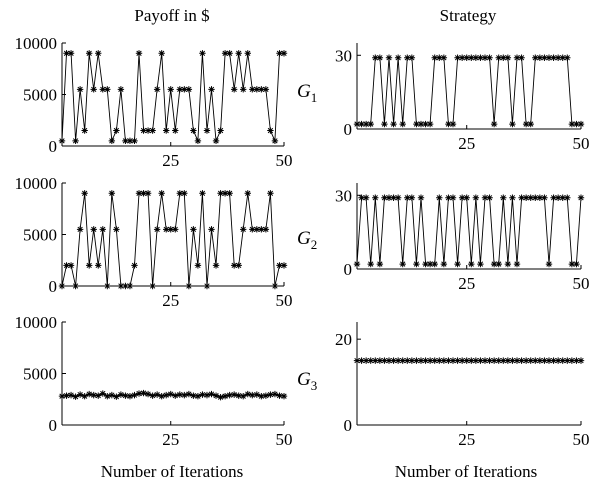 The image size is (592, 486). Describe the element at coordinates (581, 439) in the screenshot. I see `g3-strategy-x-tick-label: 50` at that location.